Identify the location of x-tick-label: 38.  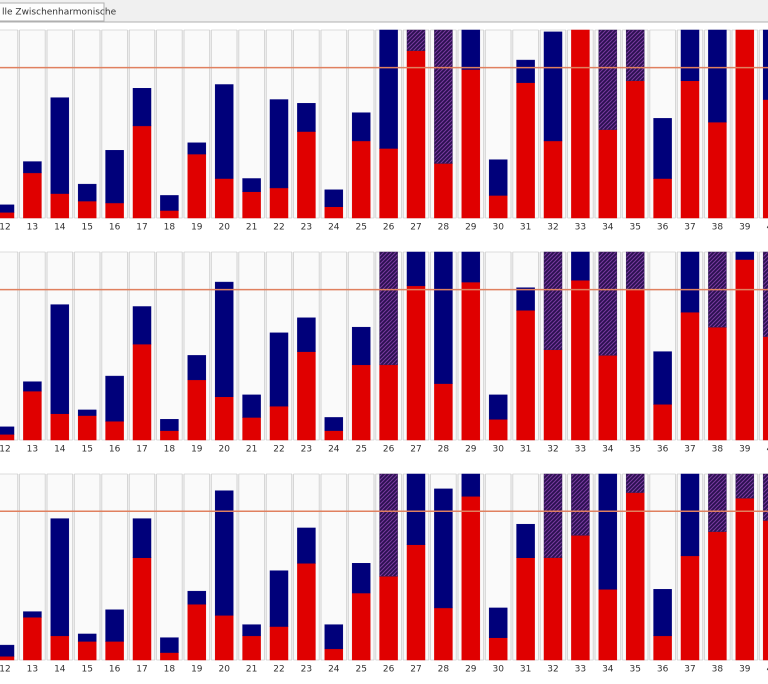
(718, 450).